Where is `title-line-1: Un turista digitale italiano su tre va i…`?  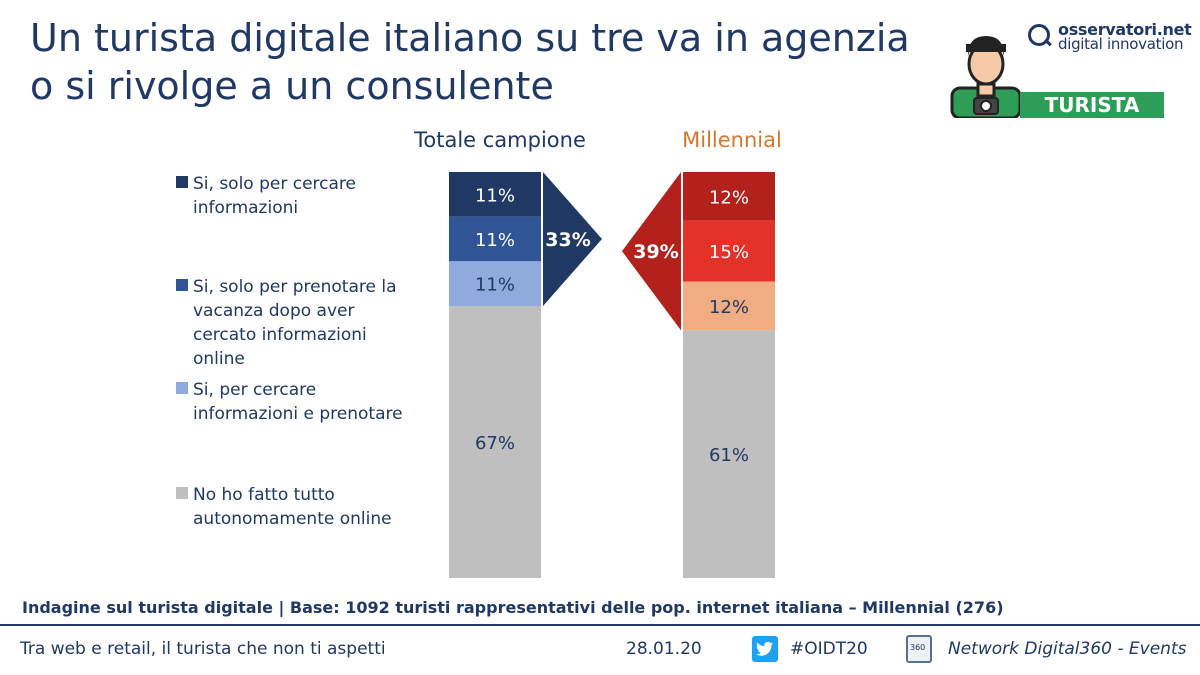
title-line-1: Un turista digitale italiano su tre va i… is located at coordinates (470, 38).